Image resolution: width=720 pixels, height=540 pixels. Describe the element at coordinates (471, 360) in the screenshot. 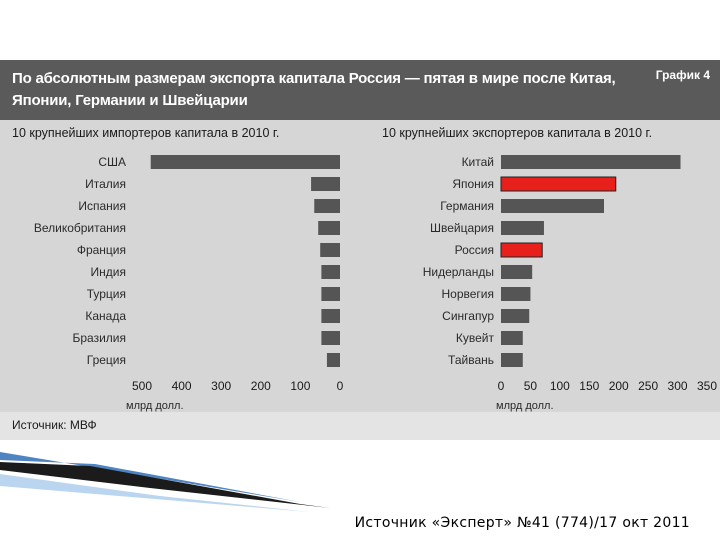

I see `category-label: Тайвань` at that location.